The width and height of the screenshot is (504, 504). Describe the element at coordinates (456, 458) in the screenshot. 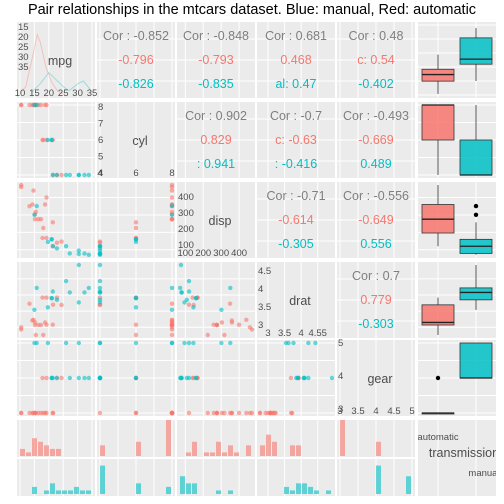

I see `panel-transmission-transmission: transmission automatic manual` at that location.